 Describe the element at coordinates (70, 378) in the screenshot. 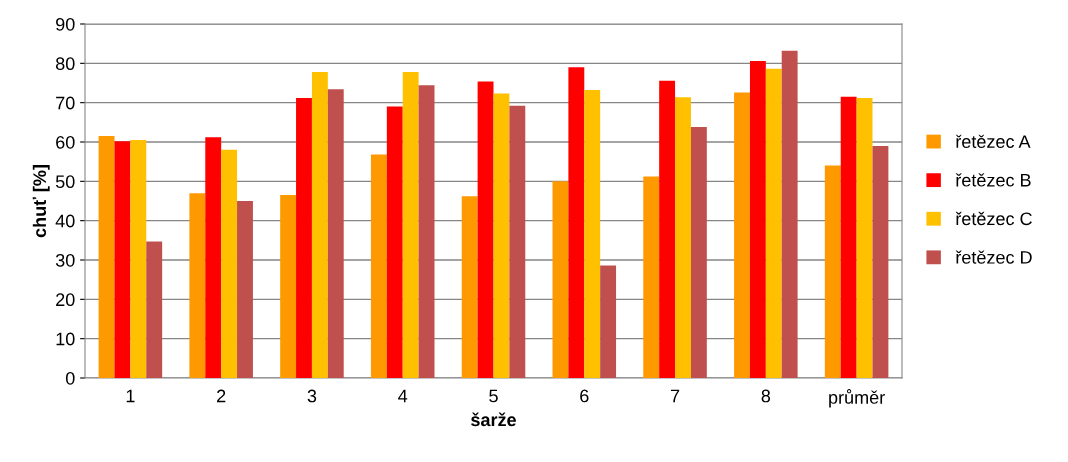

I see `y-tick-label: 0` at that location.